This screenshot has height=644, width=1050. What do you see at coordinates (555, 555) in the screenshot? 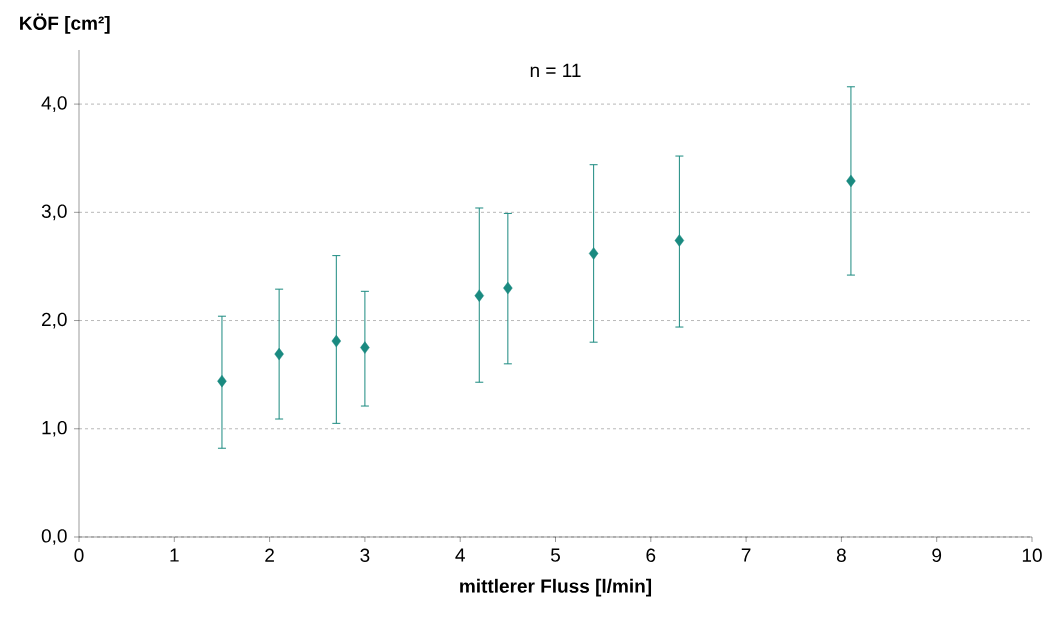
I see `x-tick-label: 5` at bounding box center [555, 555].